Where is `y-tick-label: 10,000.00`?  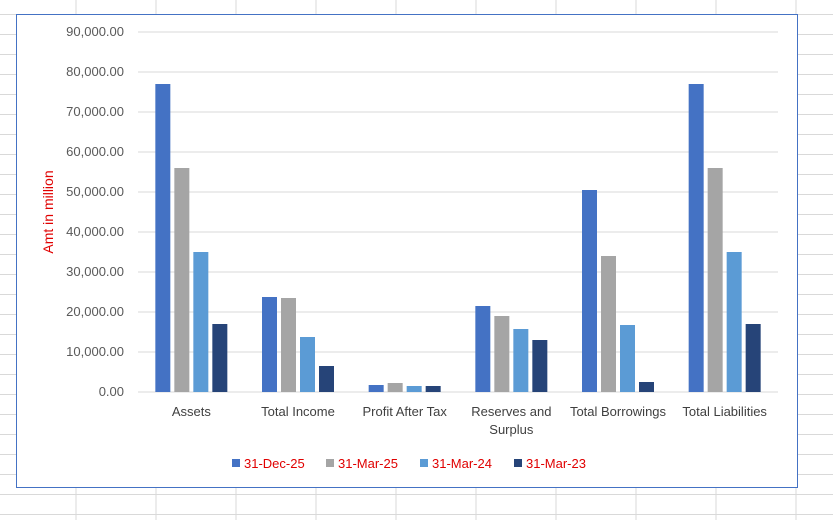 y-tick-label: 10,000.00 is located at coordinates (95, 351).